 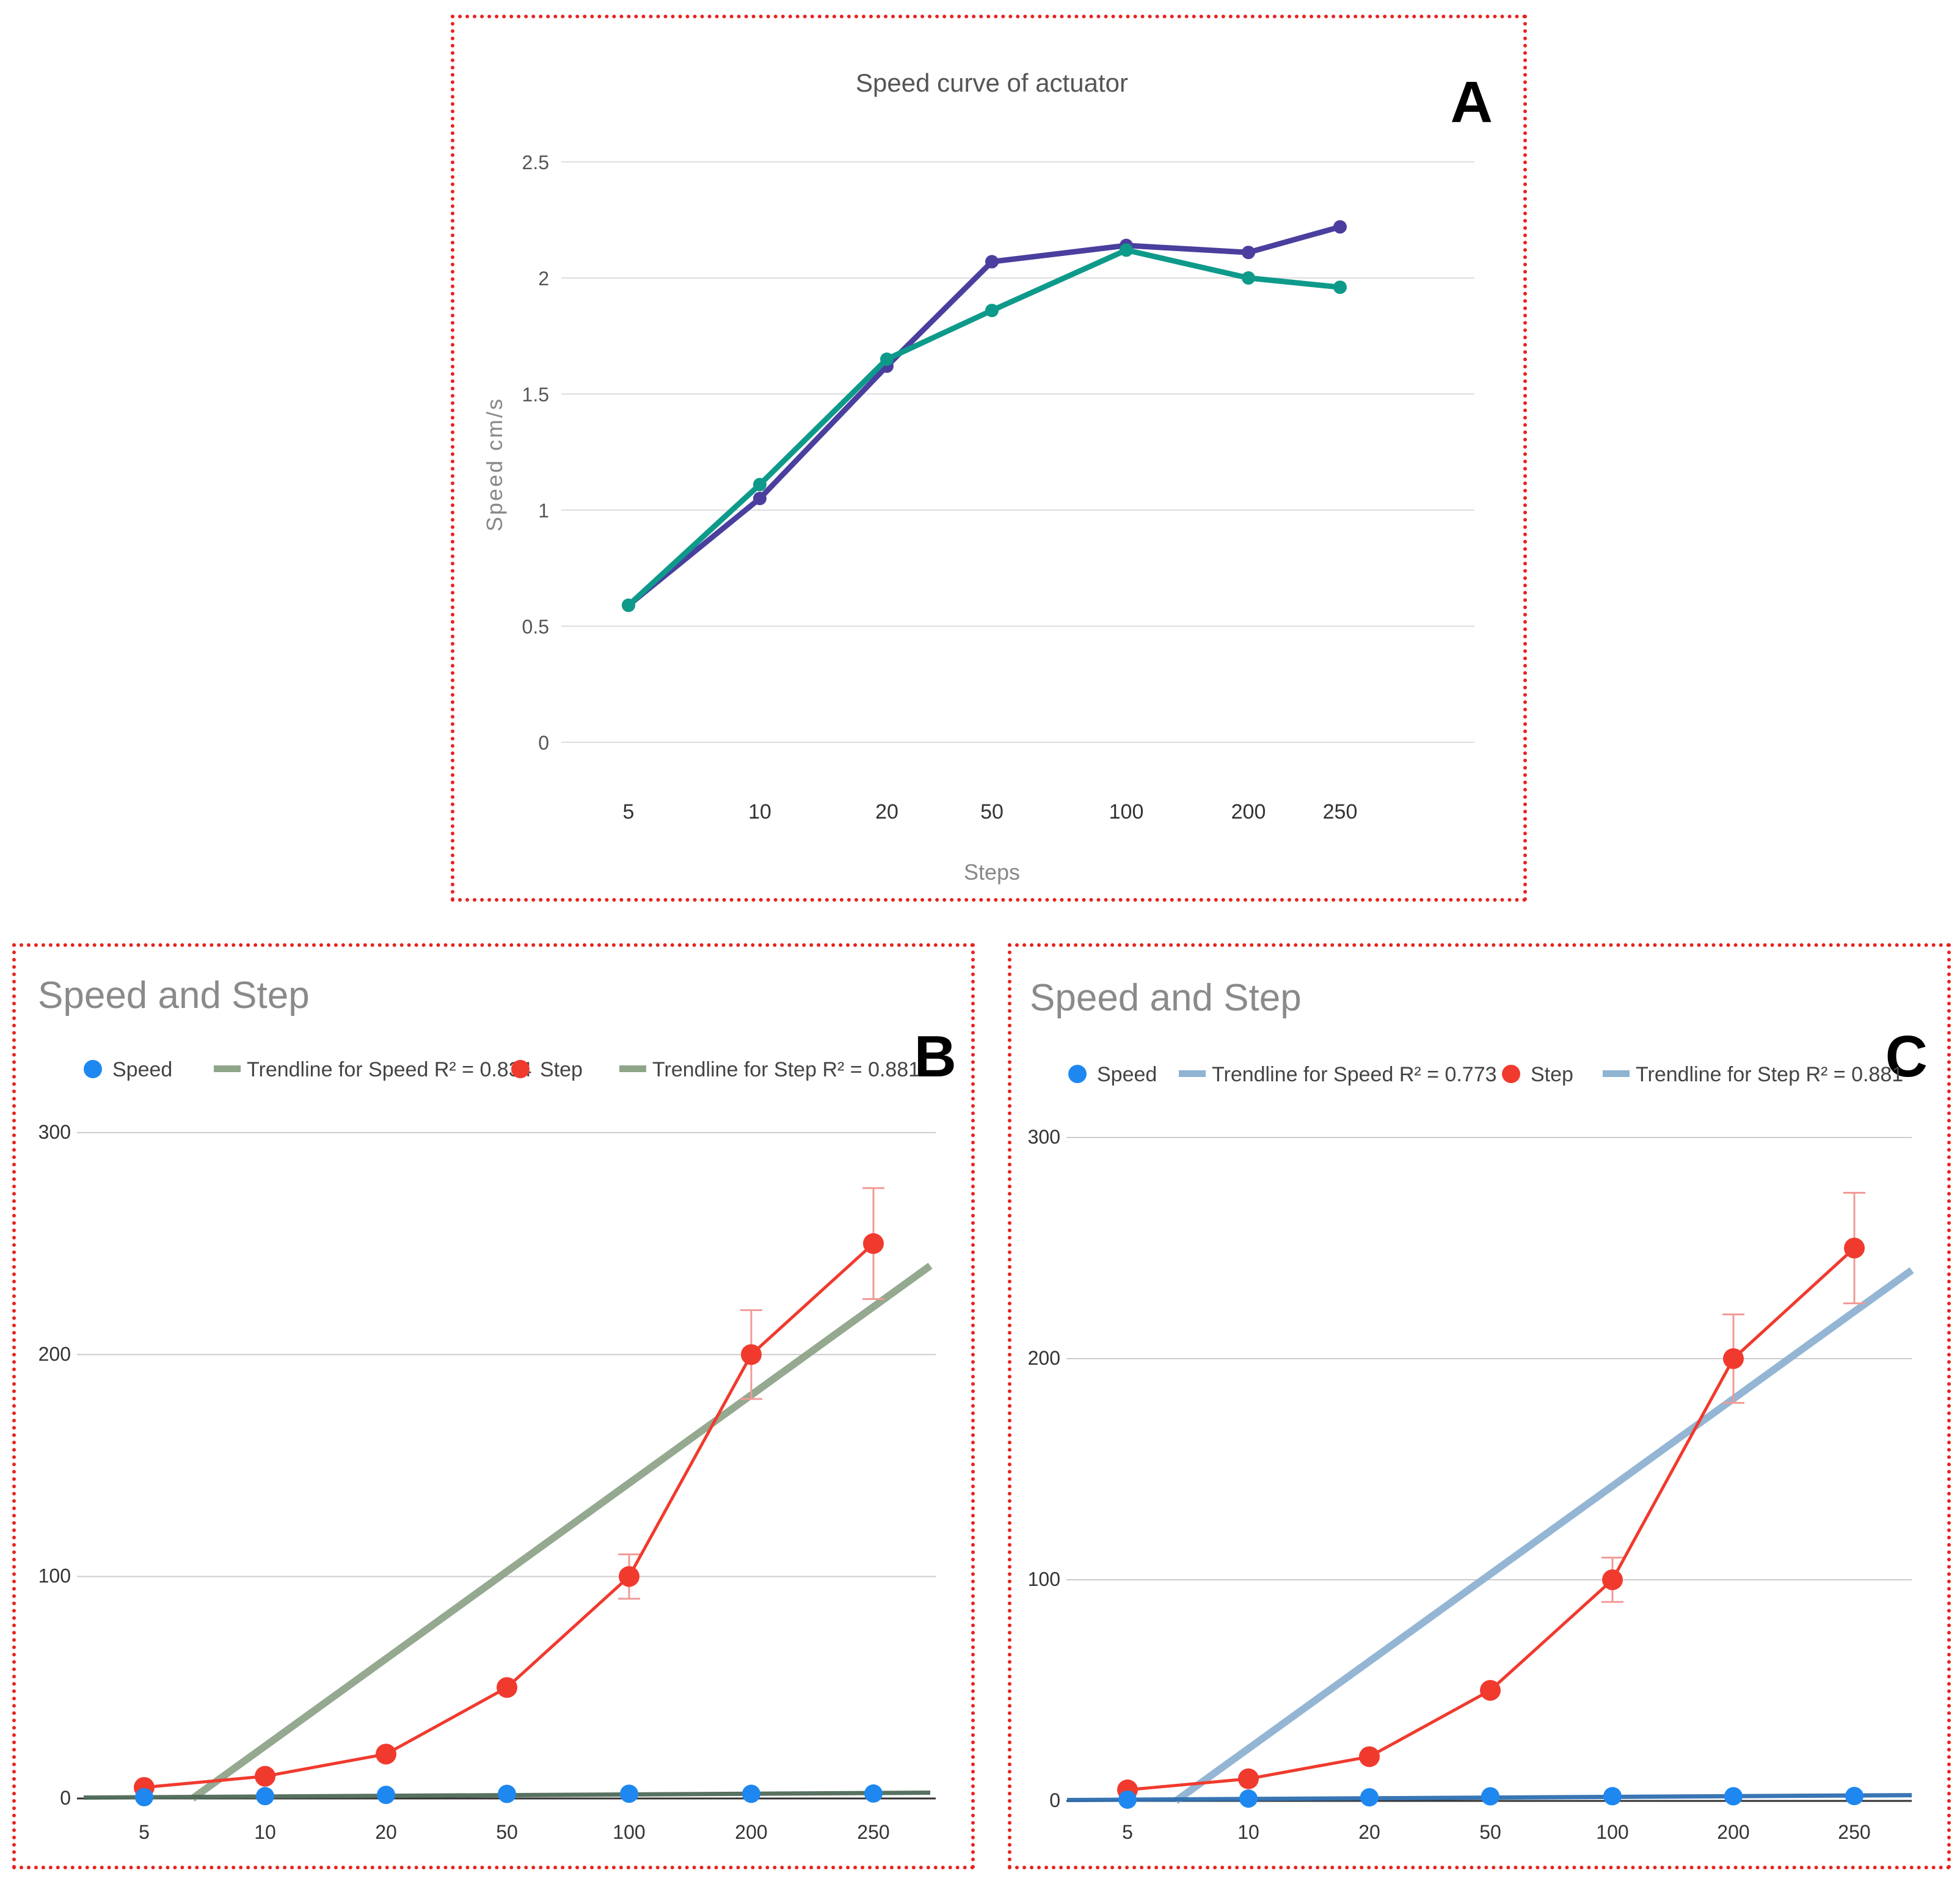 What do you see at coordinates (1497, 1832) in the screenshot?
I see `chart-c-x-ticks: 5 10 20 50 100 200 250` at bounding box center [1497, 1832].